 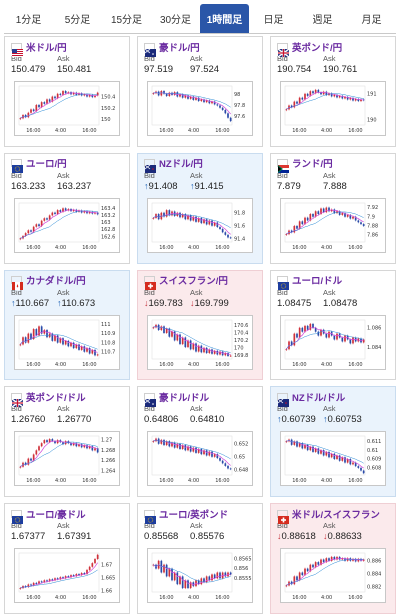 What do you see at coordinates (200, 576) in the screenshot?
I see `hourly-chart: 0.8565 0.856 0.8555 16:00 4:00 16:00` at bounding box center [200, 576].